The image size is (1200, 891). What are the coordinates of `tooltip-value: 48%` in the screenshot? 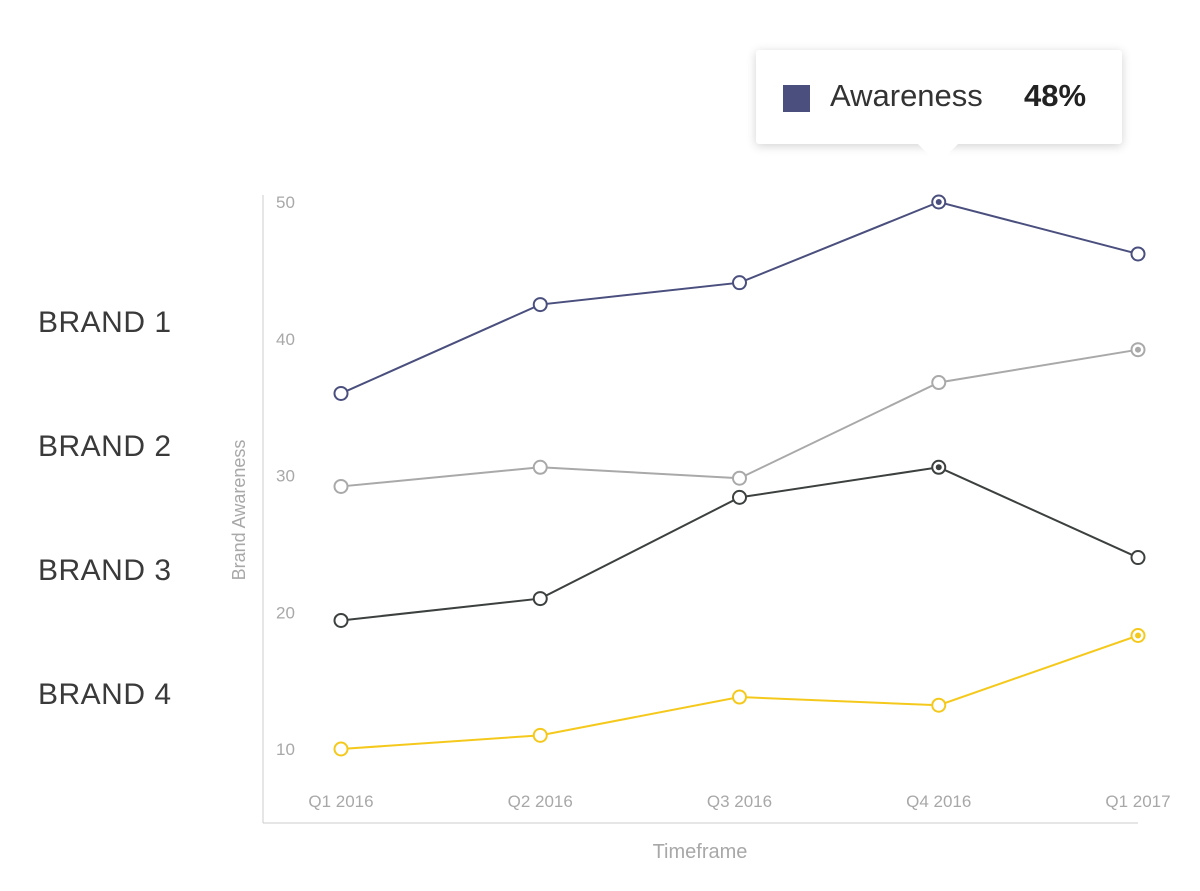 It's located at (1055, 95).